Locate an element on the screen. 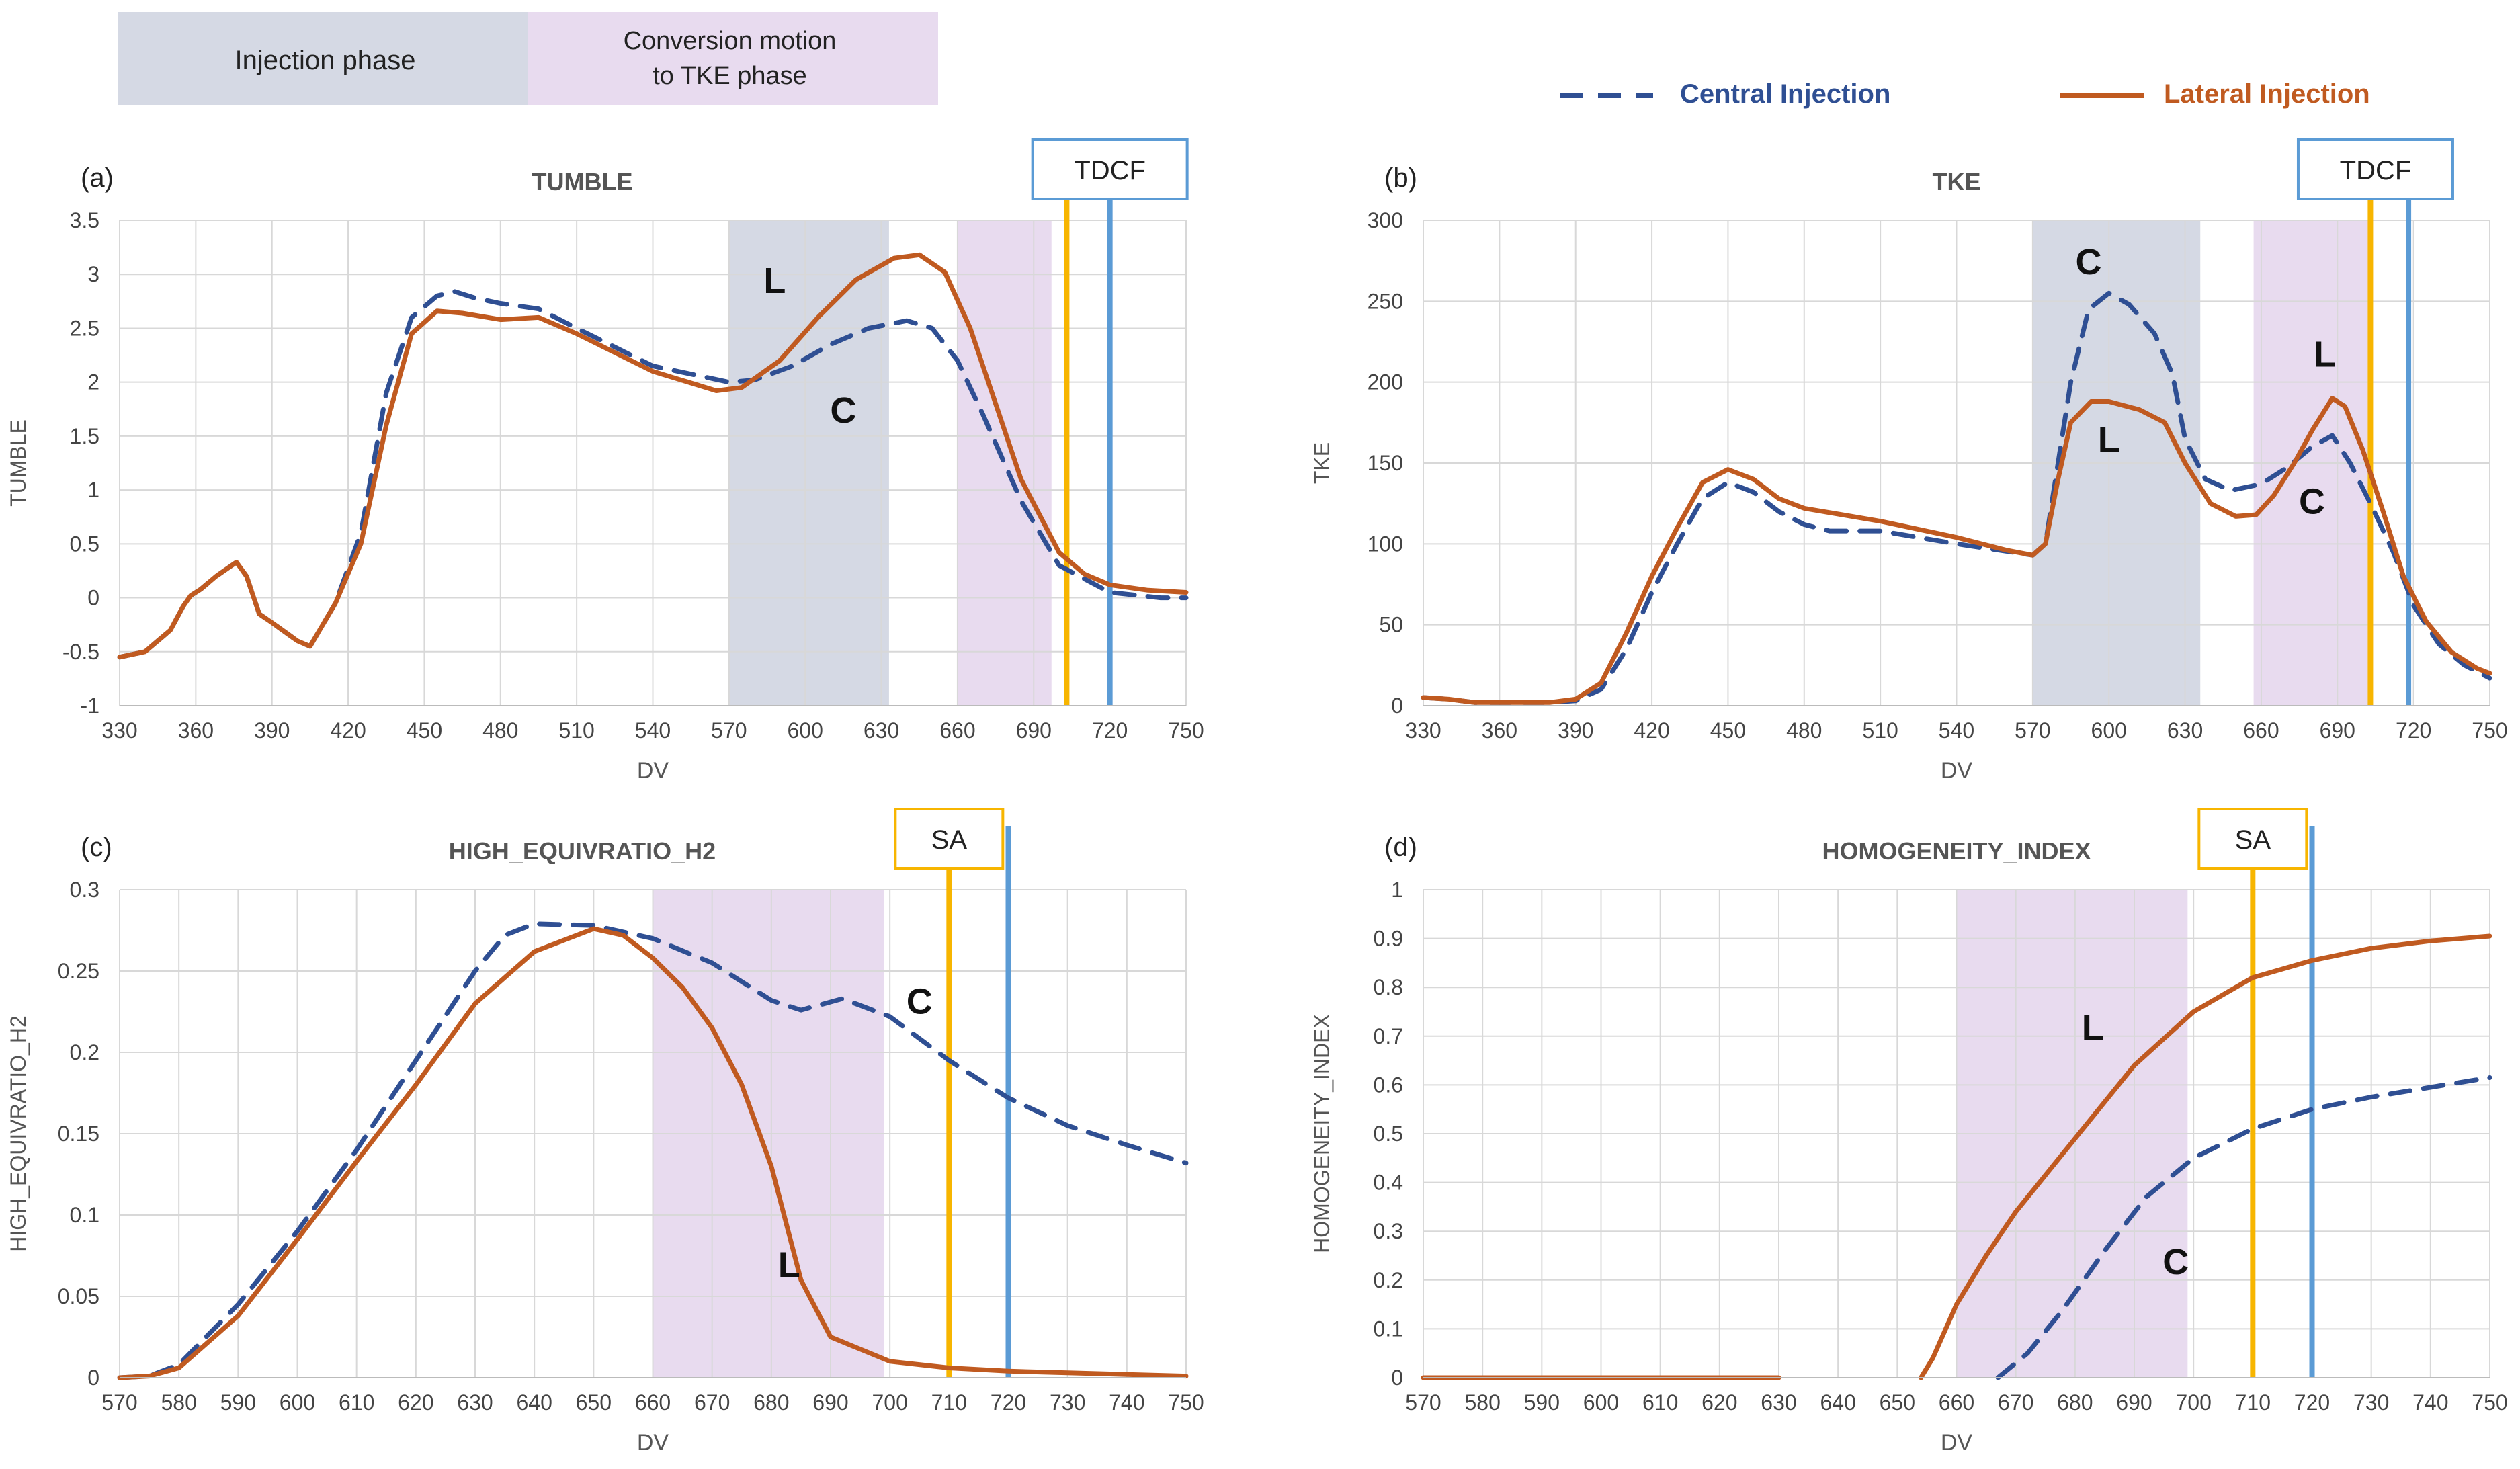  x-tick-label: 660 is located at coordinates (2261, 730).